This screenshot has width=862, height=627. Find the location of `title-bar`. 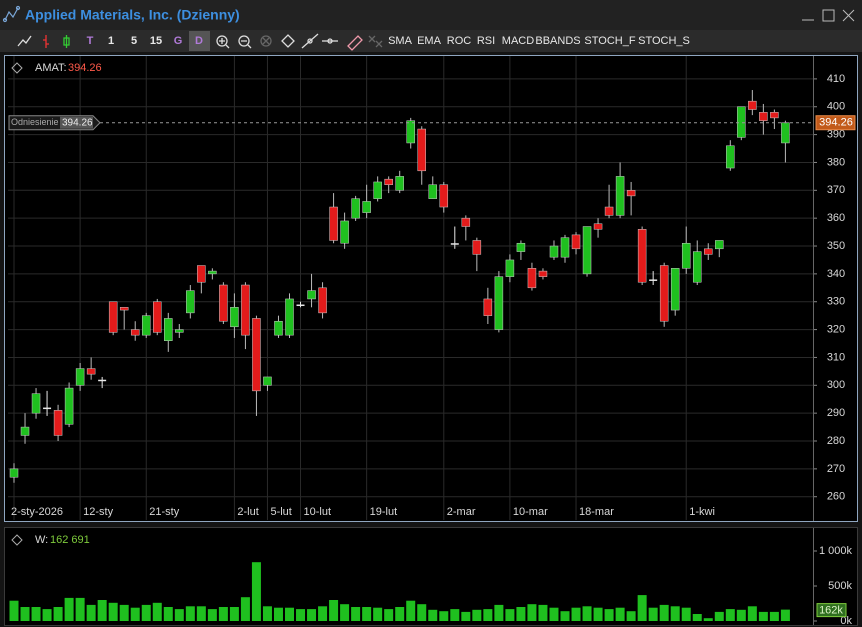

title-bar is located at coordinates (431, 15).